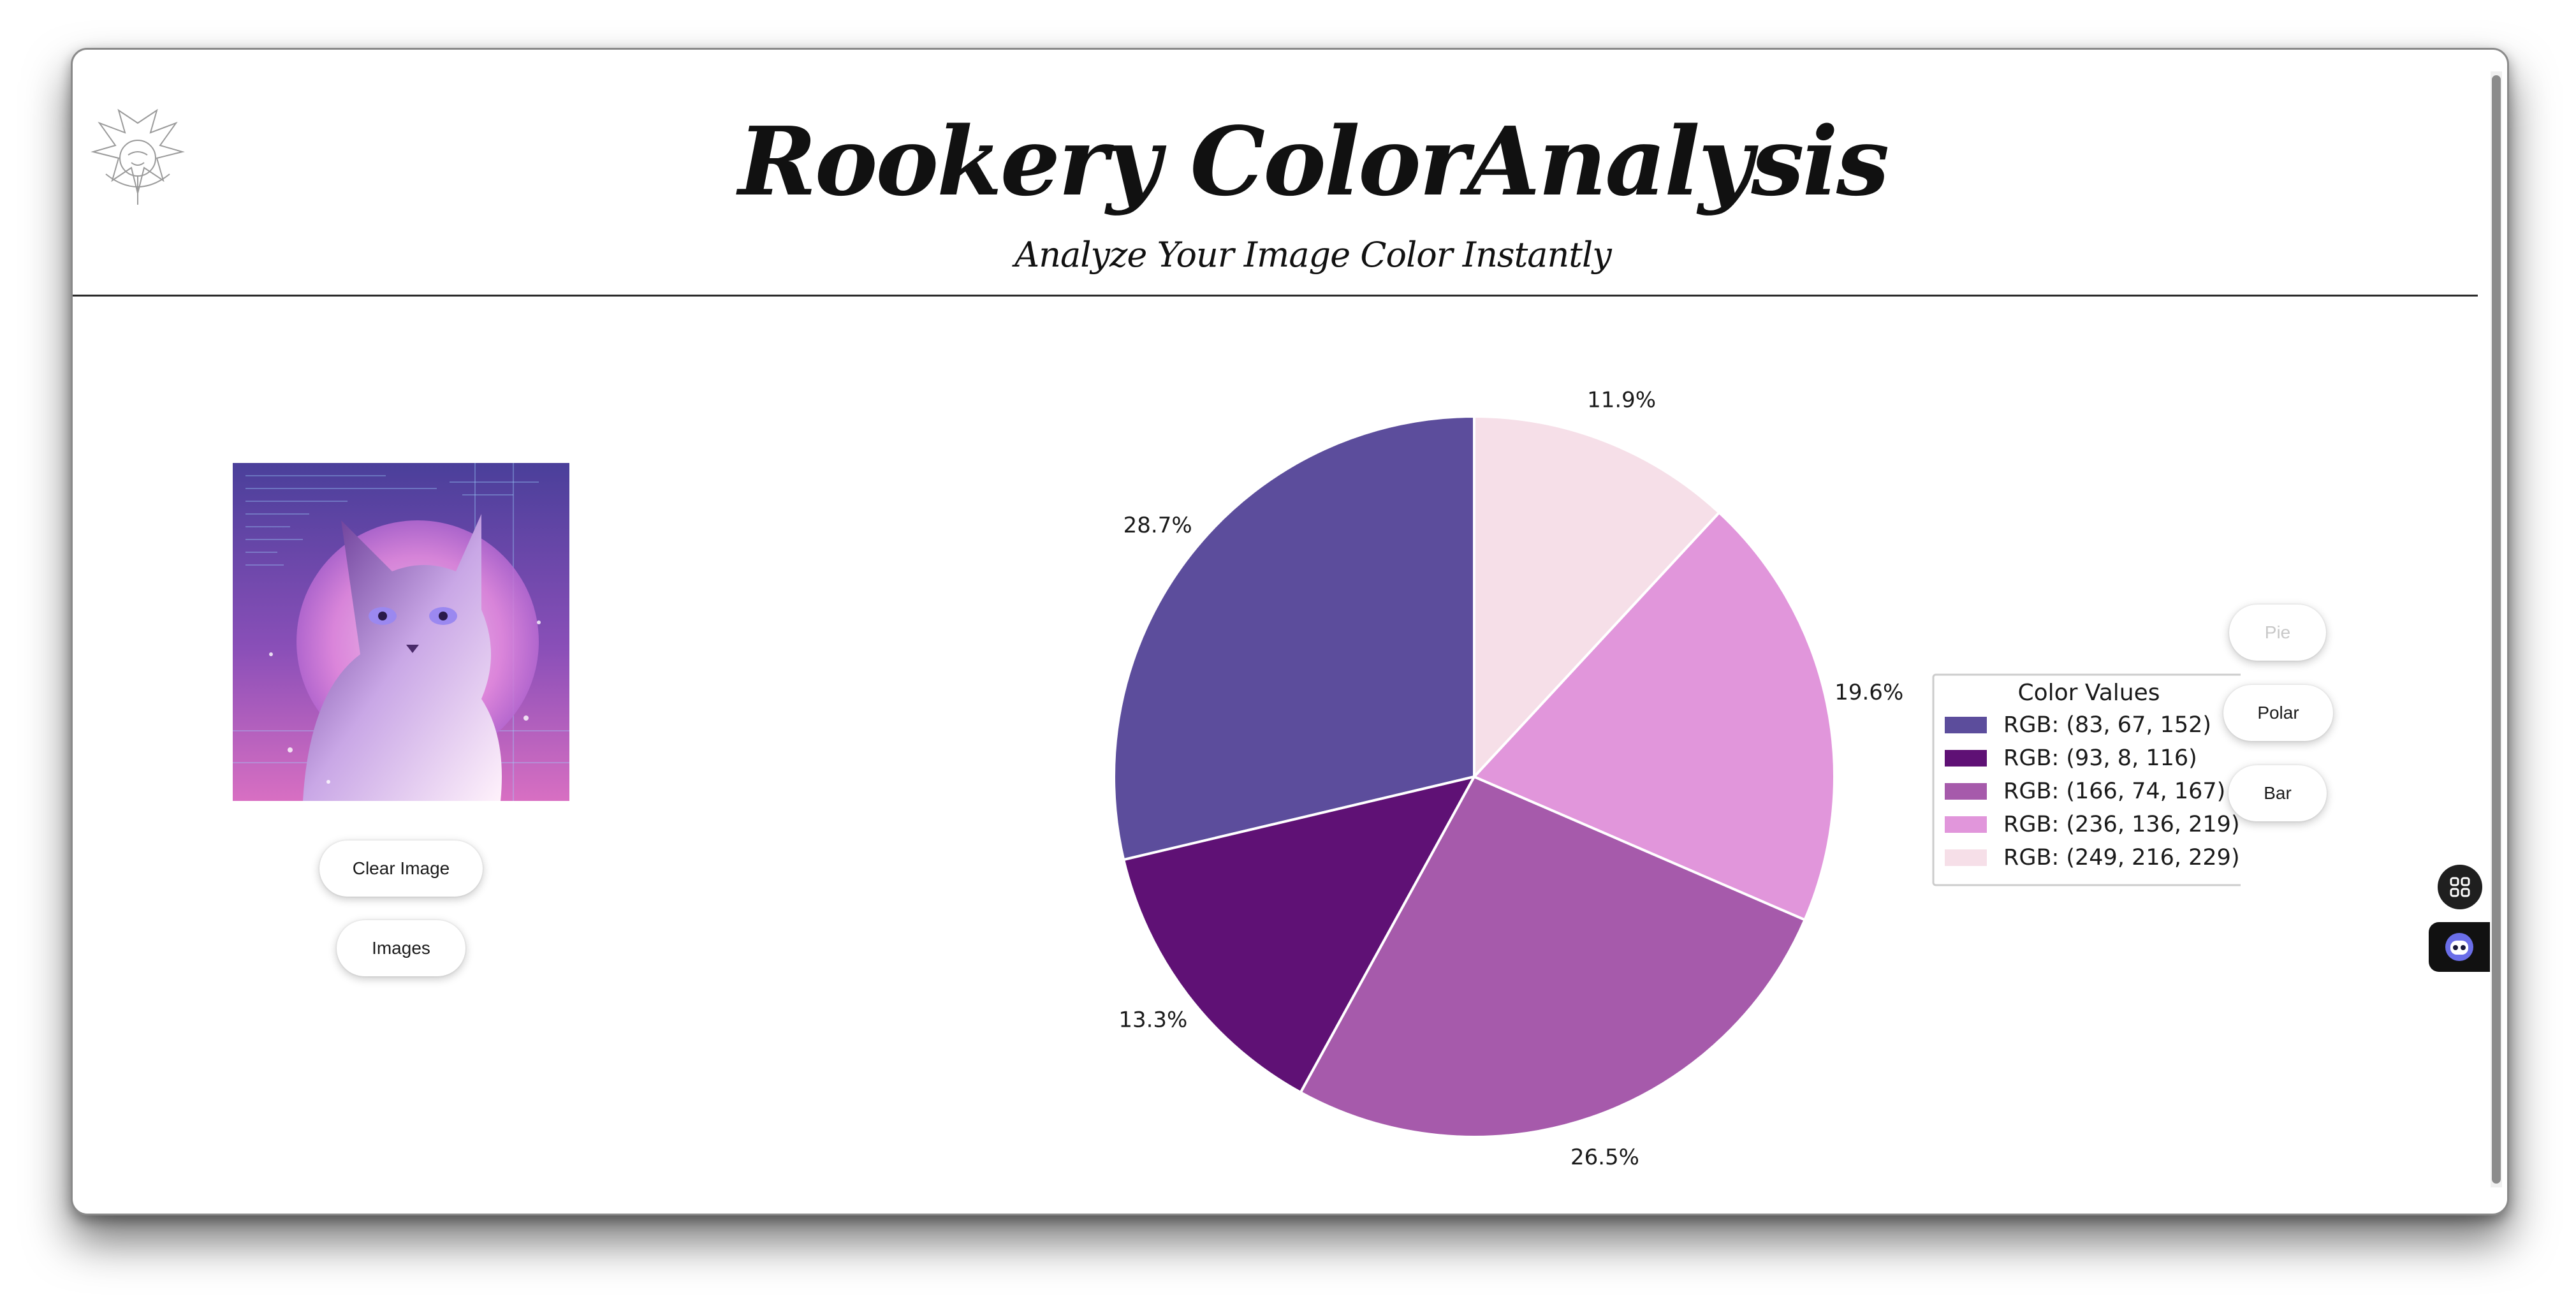 The image size is (2576, 1306). Describe the element at coordinates (138, 156) in the screenshot. I see `rookery-logo-icon` at that location.